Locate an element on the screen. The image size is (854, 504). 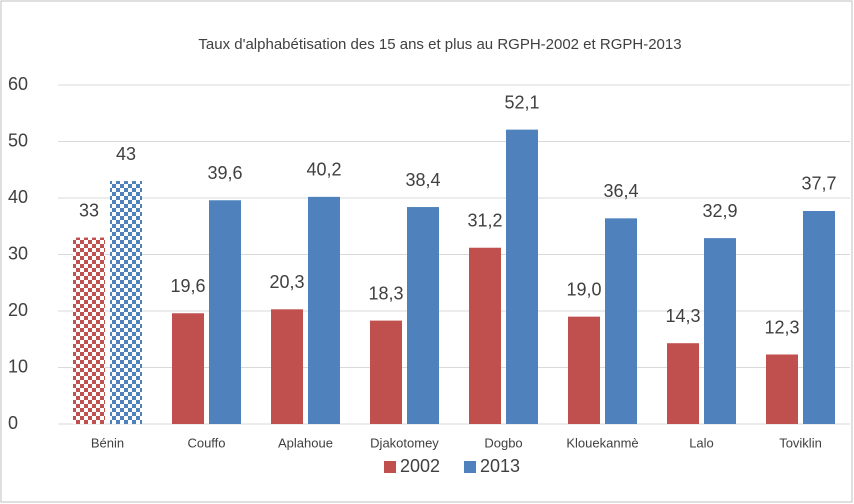
y-tick-label: 20 is located at coordinates (18, 310).